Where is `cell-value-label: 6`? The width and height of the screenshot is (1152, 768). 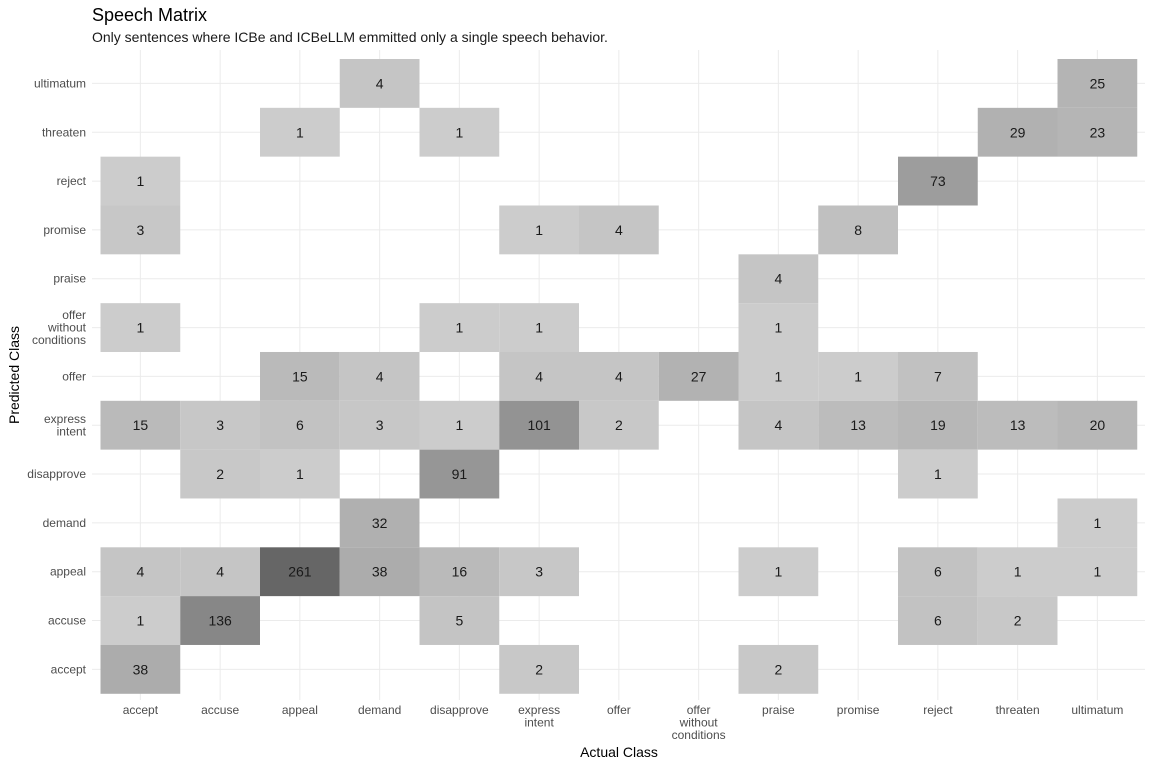 cell-value-label: 6 is located at coordinates (938, 621).